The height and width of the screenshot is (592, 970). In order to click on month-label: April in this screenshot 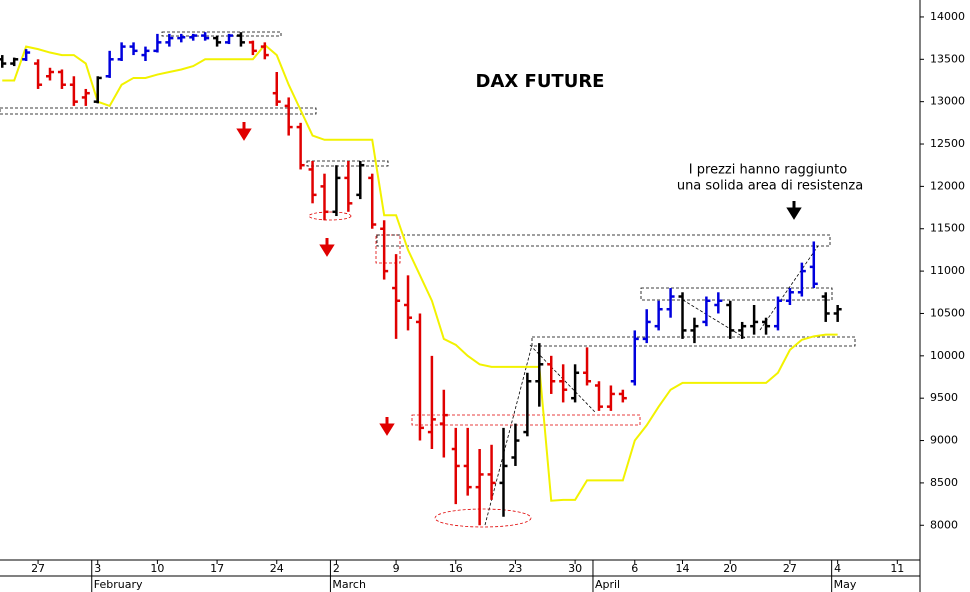, I will do `click(607, 584)`.